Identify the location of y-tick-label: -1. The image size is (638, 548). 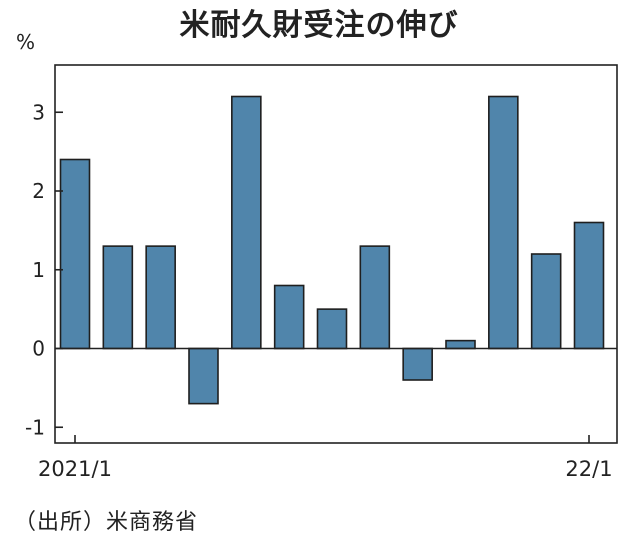
(35, 427).